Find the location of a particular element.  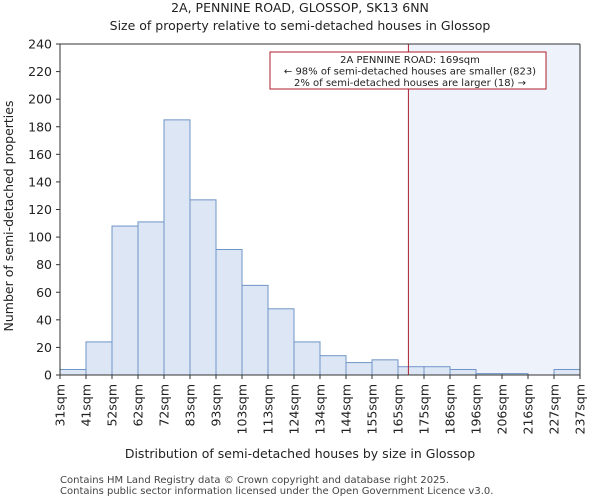

y-tick-label: 80 is located at coordinates (44, 264).